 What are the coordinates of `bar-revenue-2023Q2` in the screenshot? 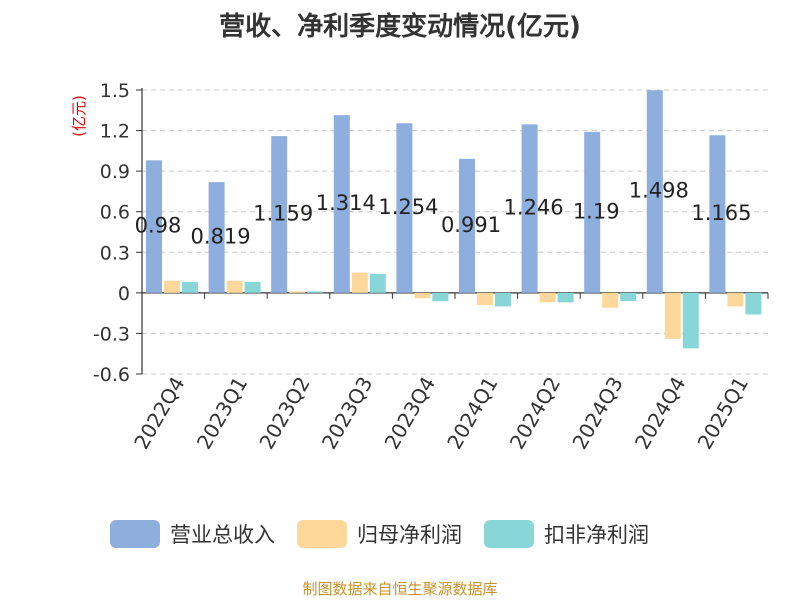 It's located at (279, 214).